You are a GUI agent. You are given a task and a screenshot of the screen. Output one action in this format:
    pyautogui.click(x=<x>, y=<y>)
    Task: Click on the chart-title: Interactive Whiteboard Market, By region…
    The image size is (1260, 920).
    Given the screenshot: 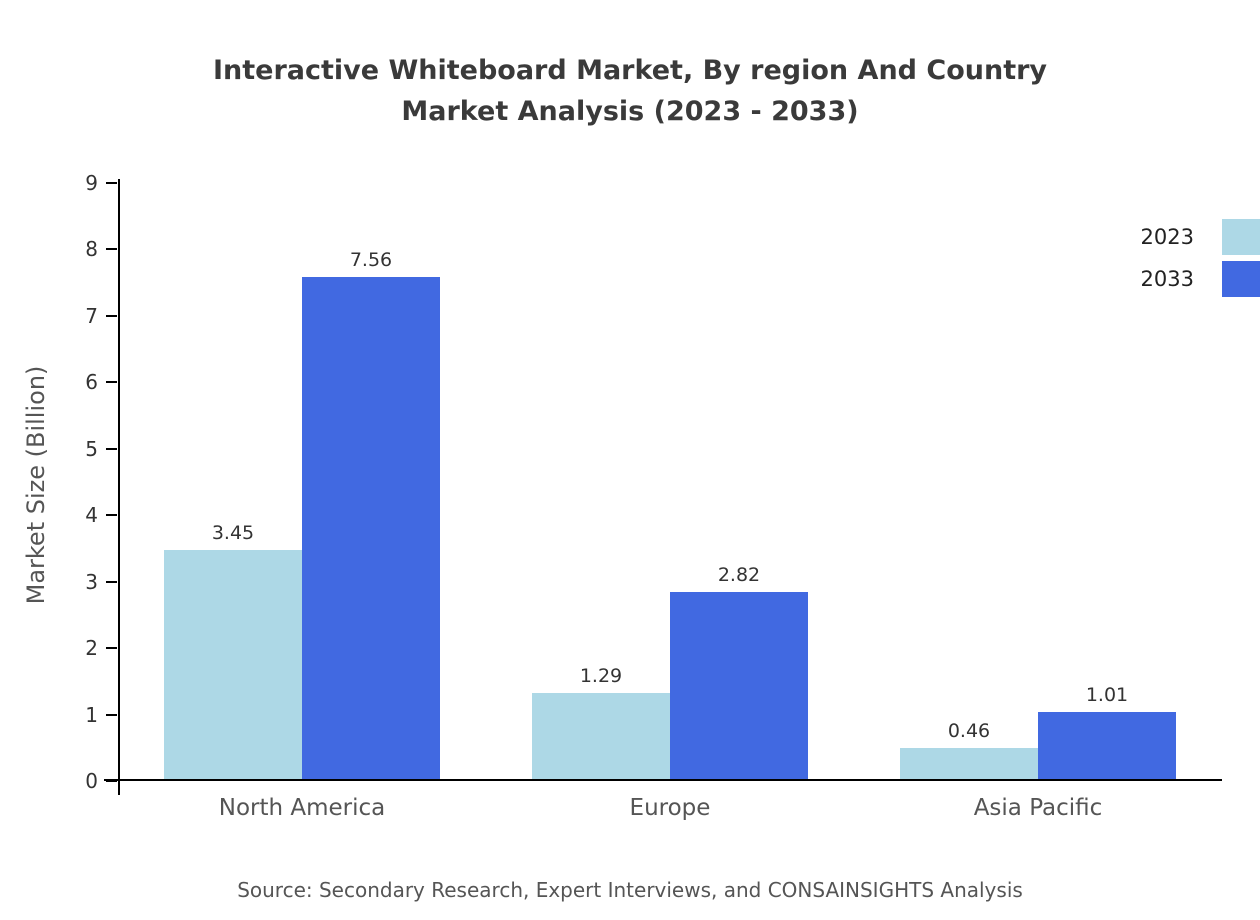 What is the action you would take?
    pyautogui.click(x=630, y=91)
    